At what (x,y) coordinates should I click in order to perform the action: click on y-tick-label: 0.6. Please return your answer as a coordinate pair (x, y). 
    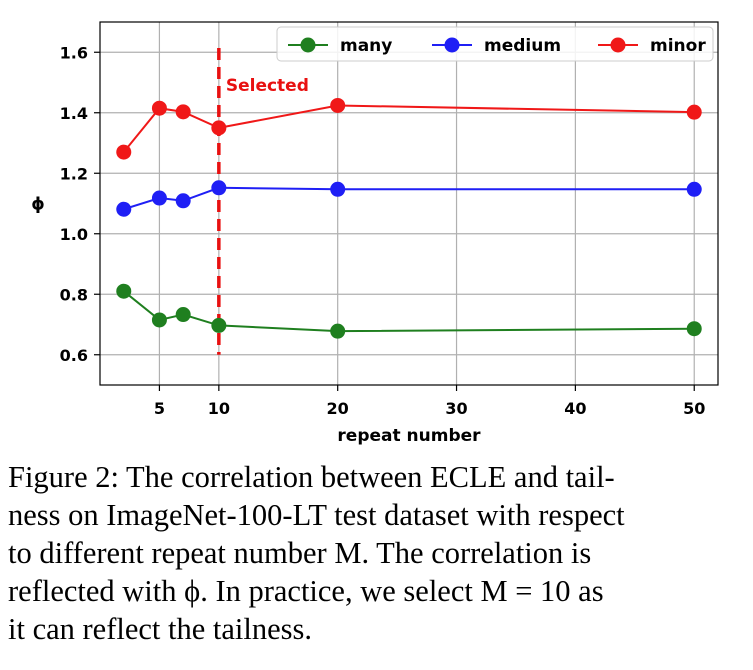
    Looking at the image, I should click on (74, 355).